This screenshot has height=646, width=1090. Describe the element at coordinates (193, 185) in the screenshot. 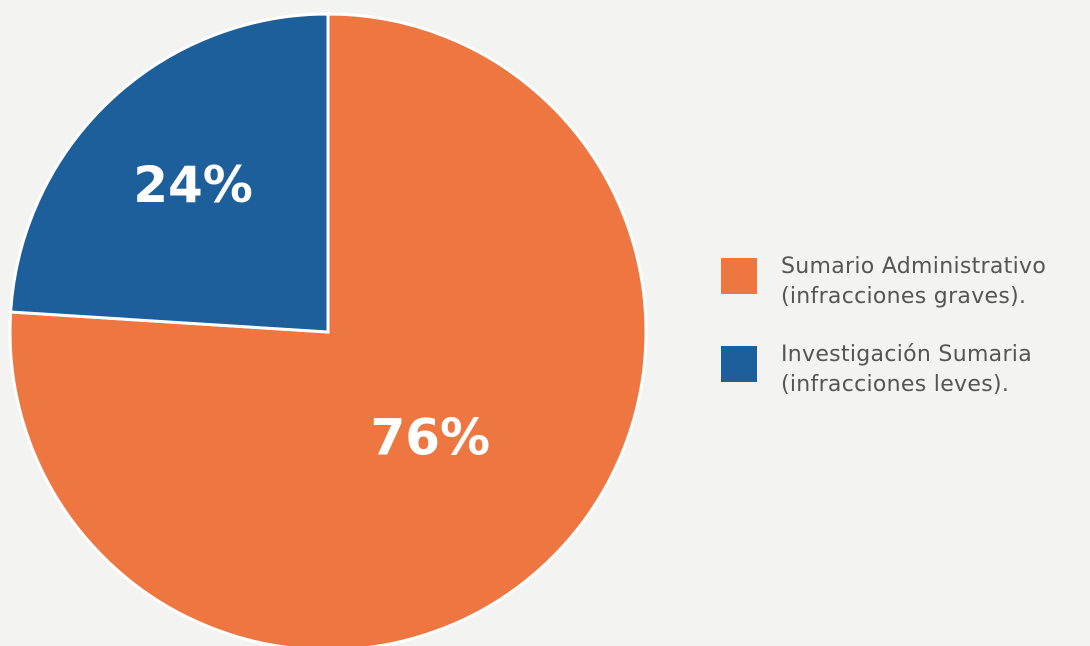

I see `slice-label: 24%` at that location.